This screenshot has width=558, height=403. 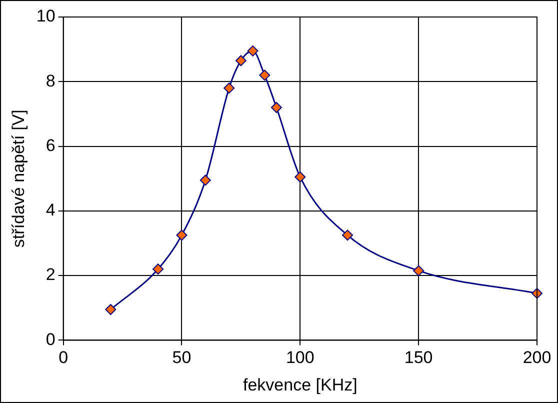 What do you see at coordinates (418, 358) in the screenshot?
I see `x-tick-label: 150` at bounding box center [418, 358].